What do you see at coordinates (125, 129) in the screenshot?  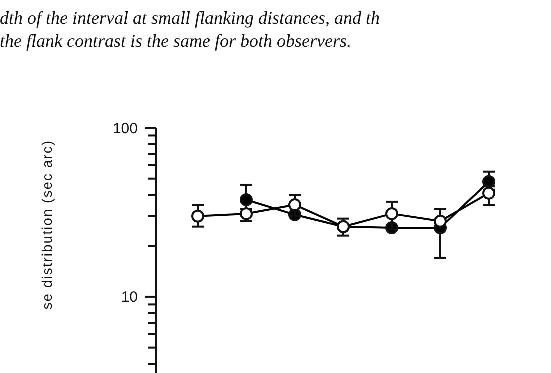 I see `y-tick-label: 100` at bounding box center [125, 129].